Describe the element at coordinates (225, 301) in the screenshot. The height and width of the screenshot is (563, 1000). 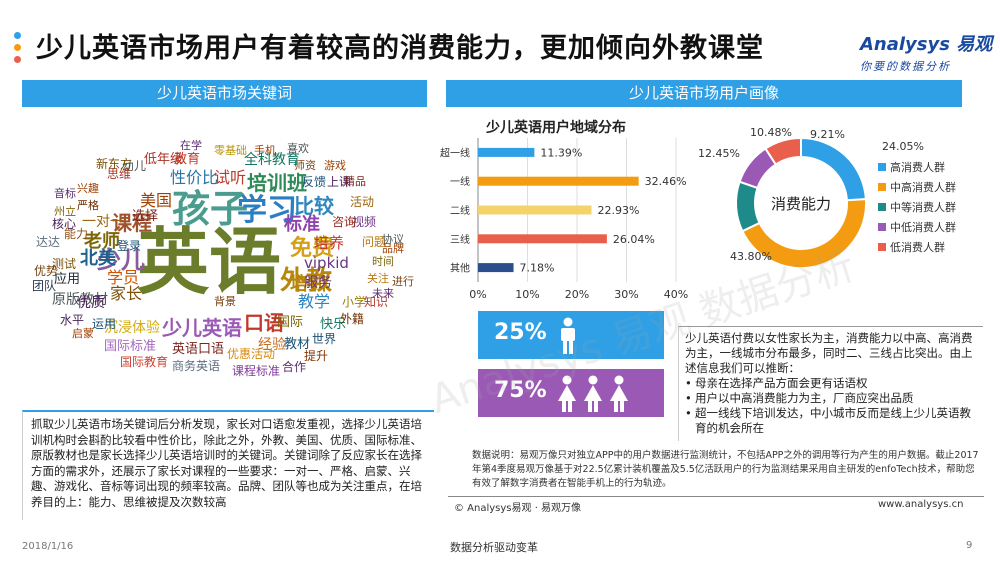
I see `keyword-word: 背景` at that location.